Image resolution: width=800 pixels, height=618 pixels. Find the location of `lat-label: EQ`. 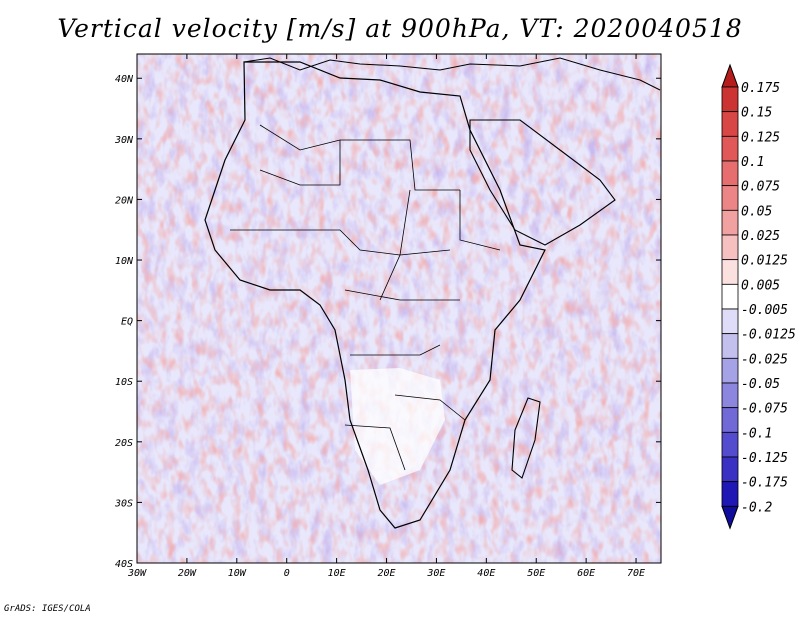

lat-label: EQ is located at coordinates (127, 322).